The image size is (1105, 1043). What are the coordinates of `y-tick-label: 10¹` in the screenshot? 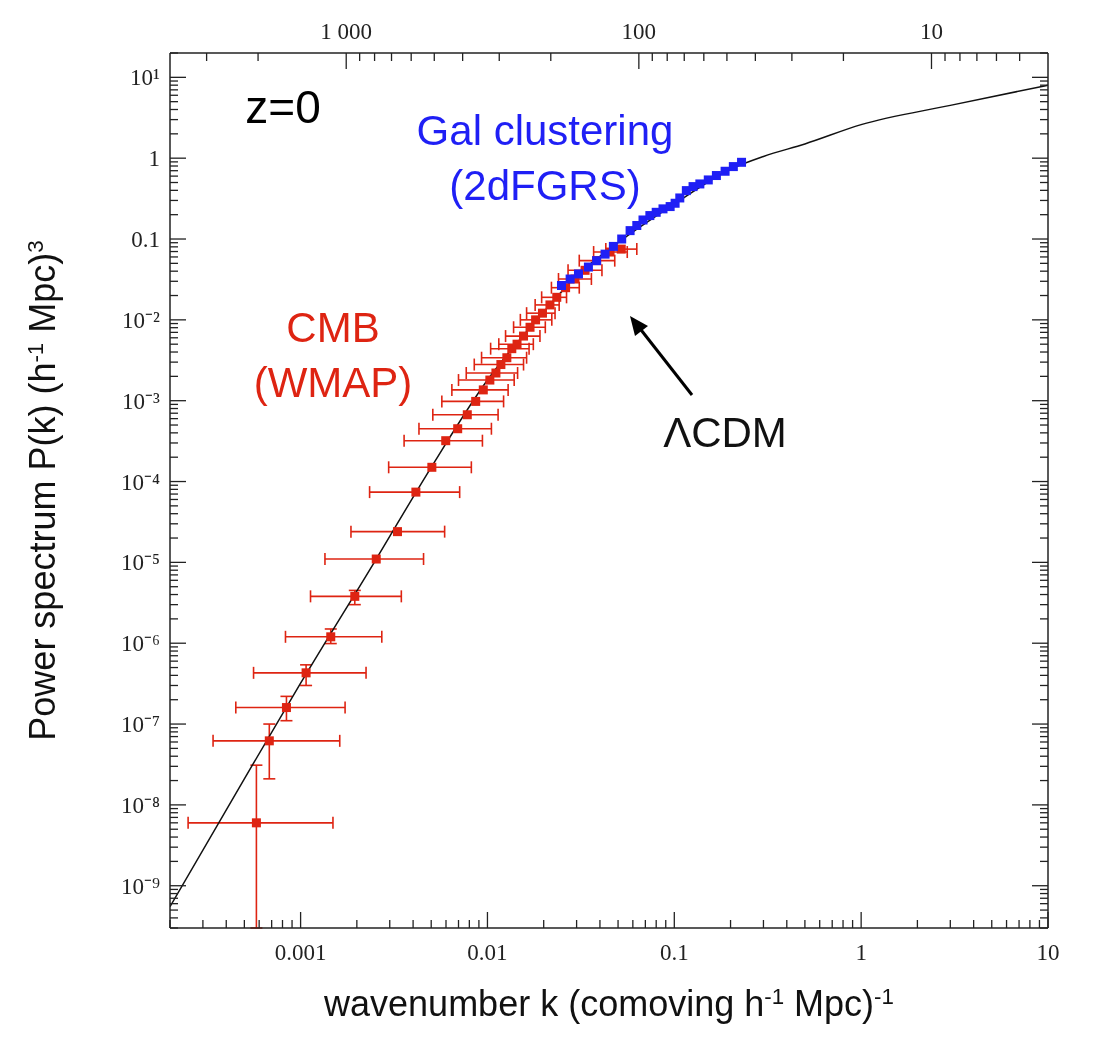 It's located at (145, 78).